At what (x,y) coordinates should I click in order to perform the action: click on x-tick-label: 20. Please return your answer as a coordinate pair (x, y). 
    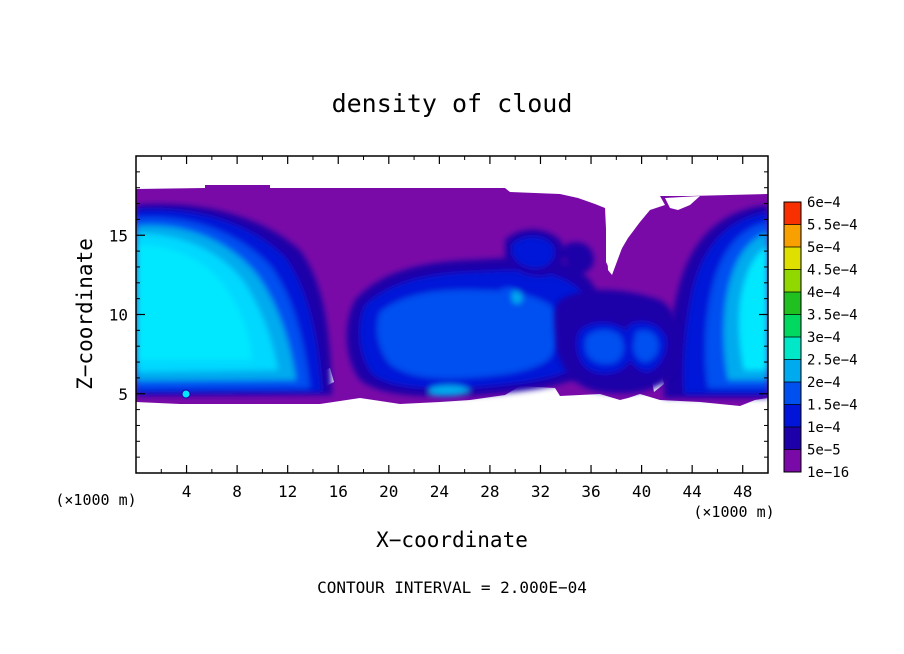
    Looking at the image, I should click on (388, 491).